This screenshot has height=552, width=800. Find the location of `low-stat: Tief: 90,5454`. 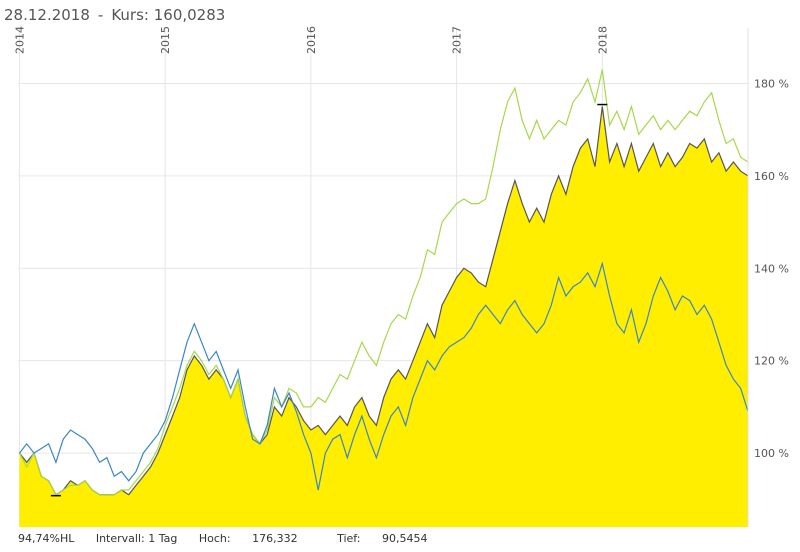

low-stat: Tief: 90,5454 is located at coordinates (391, 538).